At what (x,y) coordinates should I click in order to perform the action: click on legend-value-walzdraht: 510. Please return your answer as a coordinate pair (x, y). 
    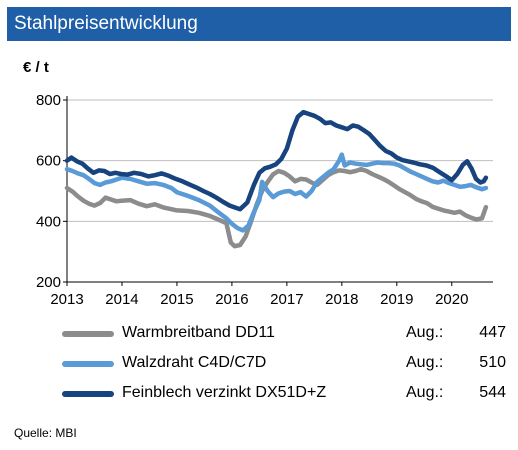
    Looking at the image, I should click on (492, 362).